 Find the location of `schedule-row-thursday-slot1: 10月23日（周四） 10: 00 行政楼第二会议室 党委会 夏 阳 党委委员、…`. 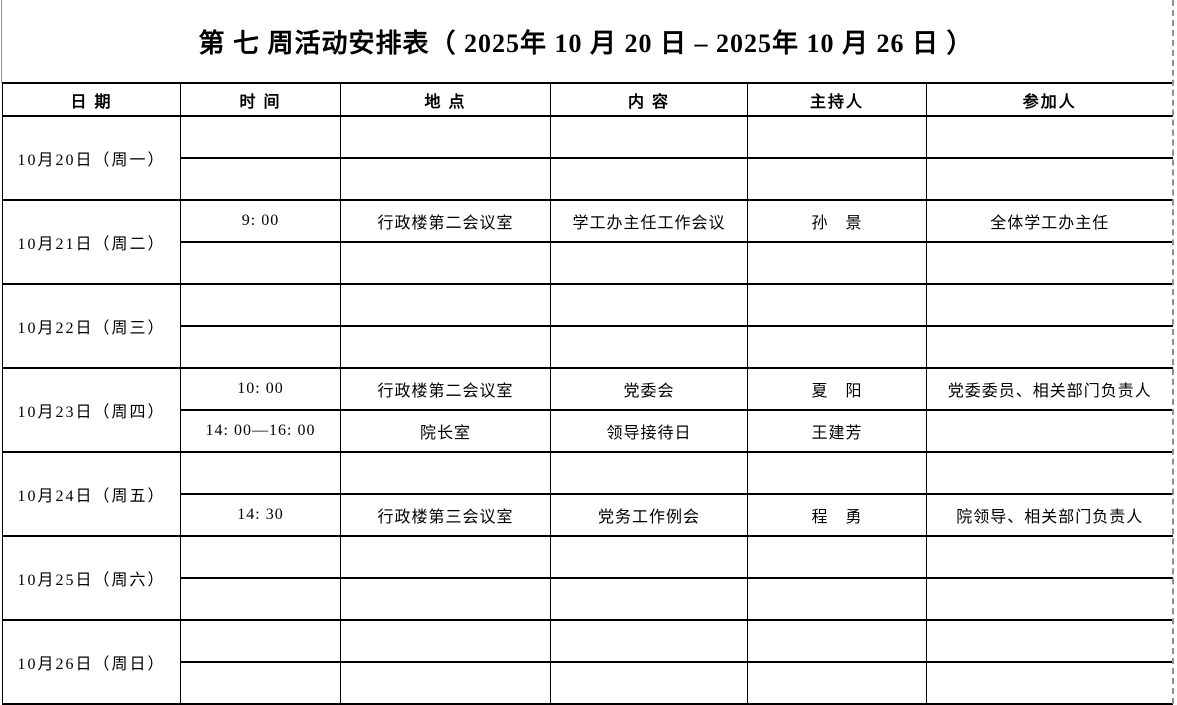

schedule-row-thursday-slot1: 10月23日（周四） 10: 00 行政楼第二会议室 党委会 夏 阳 党委委员、… is located at coordinates (587, 410).